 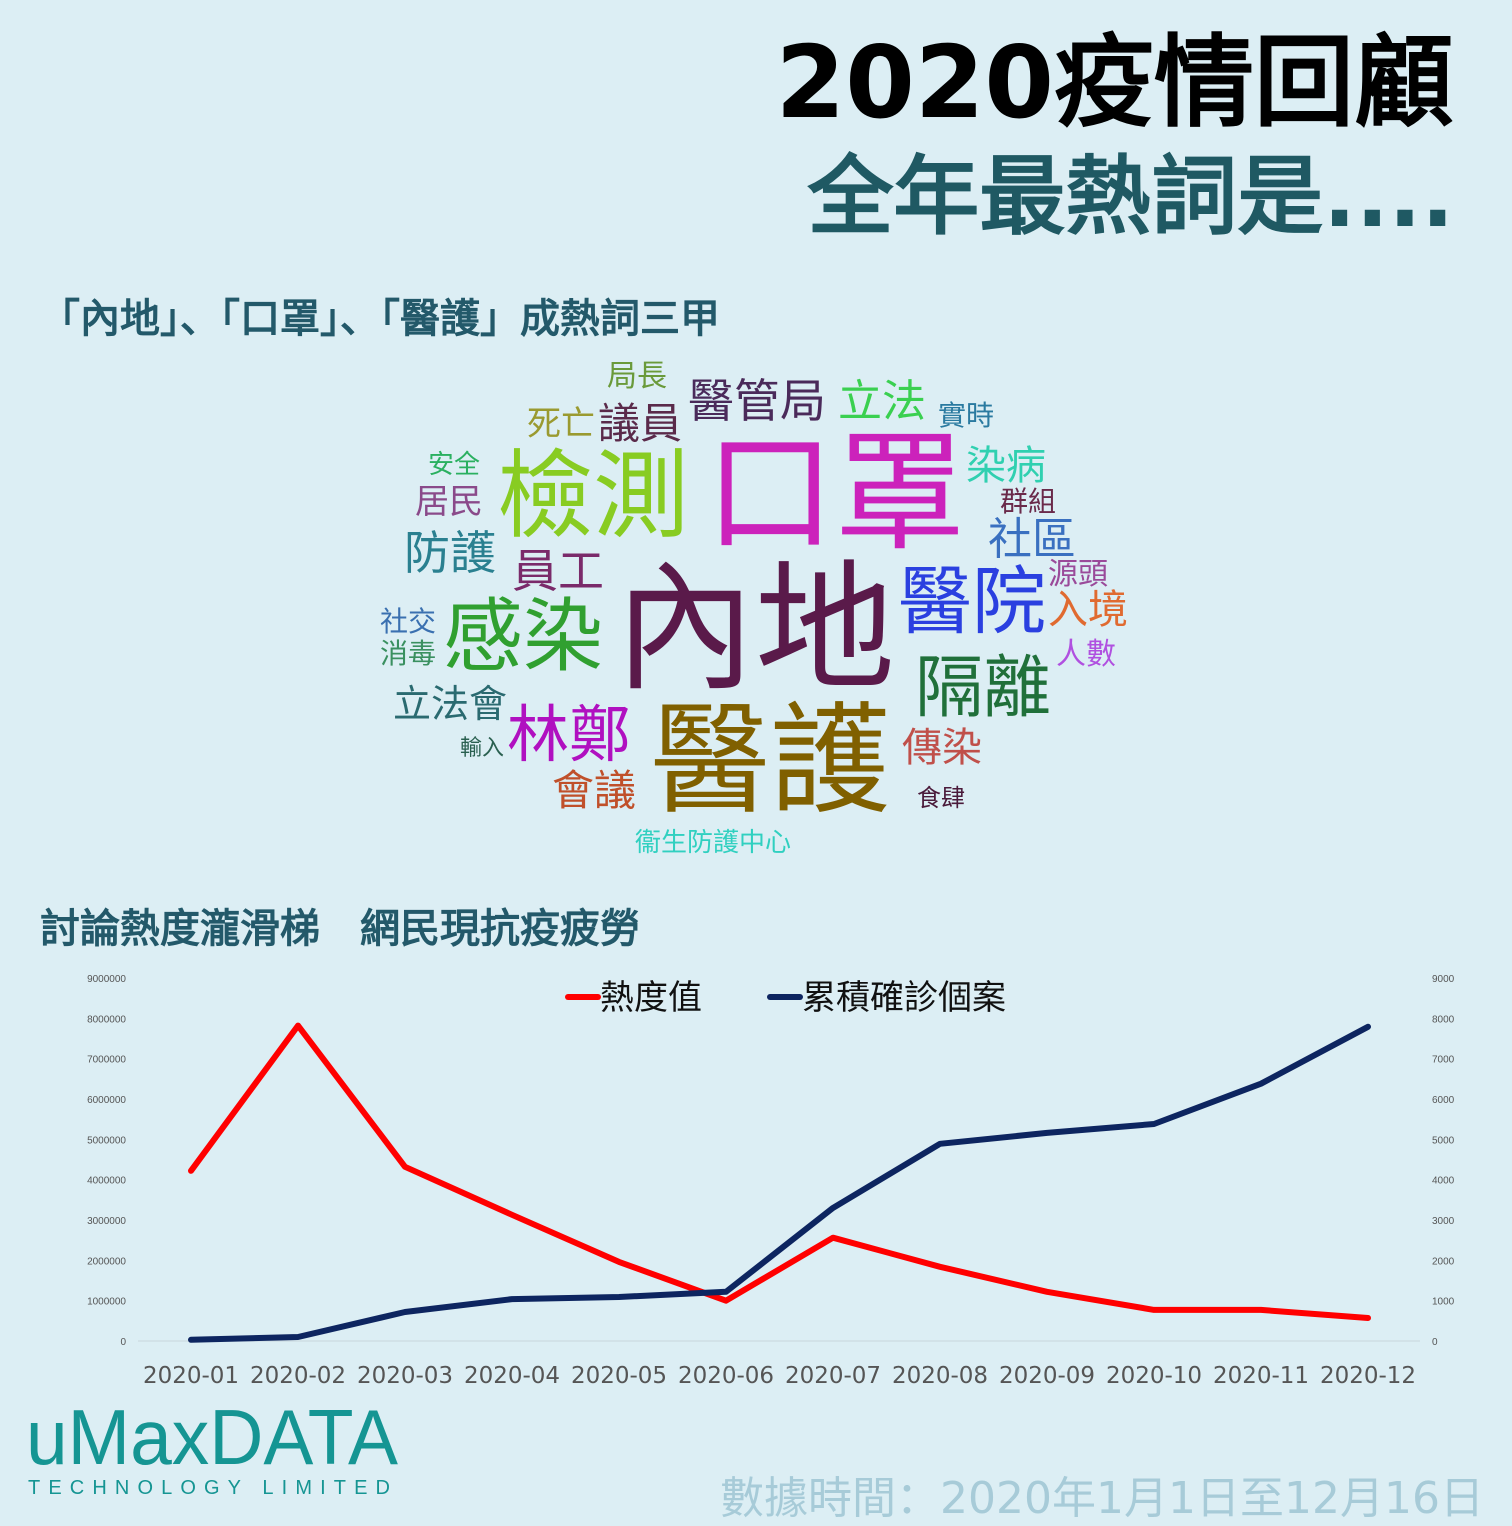 What do you see at coordinates (770, 761) in the screenshot?
I see `word-cloud-word: 醫護` at bounding box center [770, 761].